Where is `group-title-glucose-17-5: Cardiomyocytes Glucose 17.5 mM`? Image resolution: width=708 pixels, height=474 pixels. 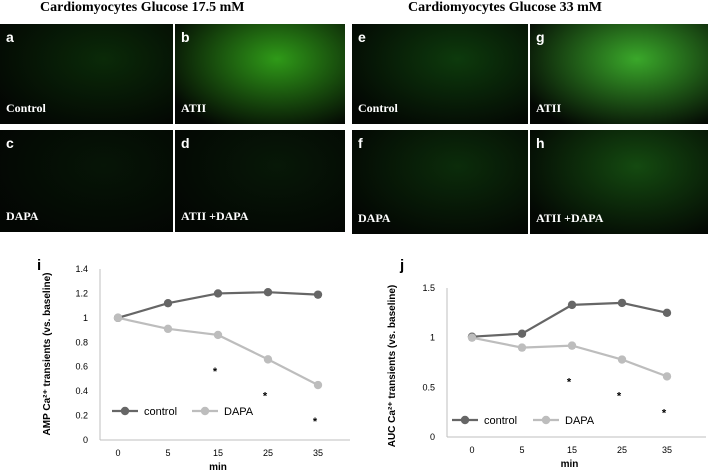
group-title-glucose-17-5: Cardiomyocytes Glucose 17.5 mM is located at coordinates (142, 7).